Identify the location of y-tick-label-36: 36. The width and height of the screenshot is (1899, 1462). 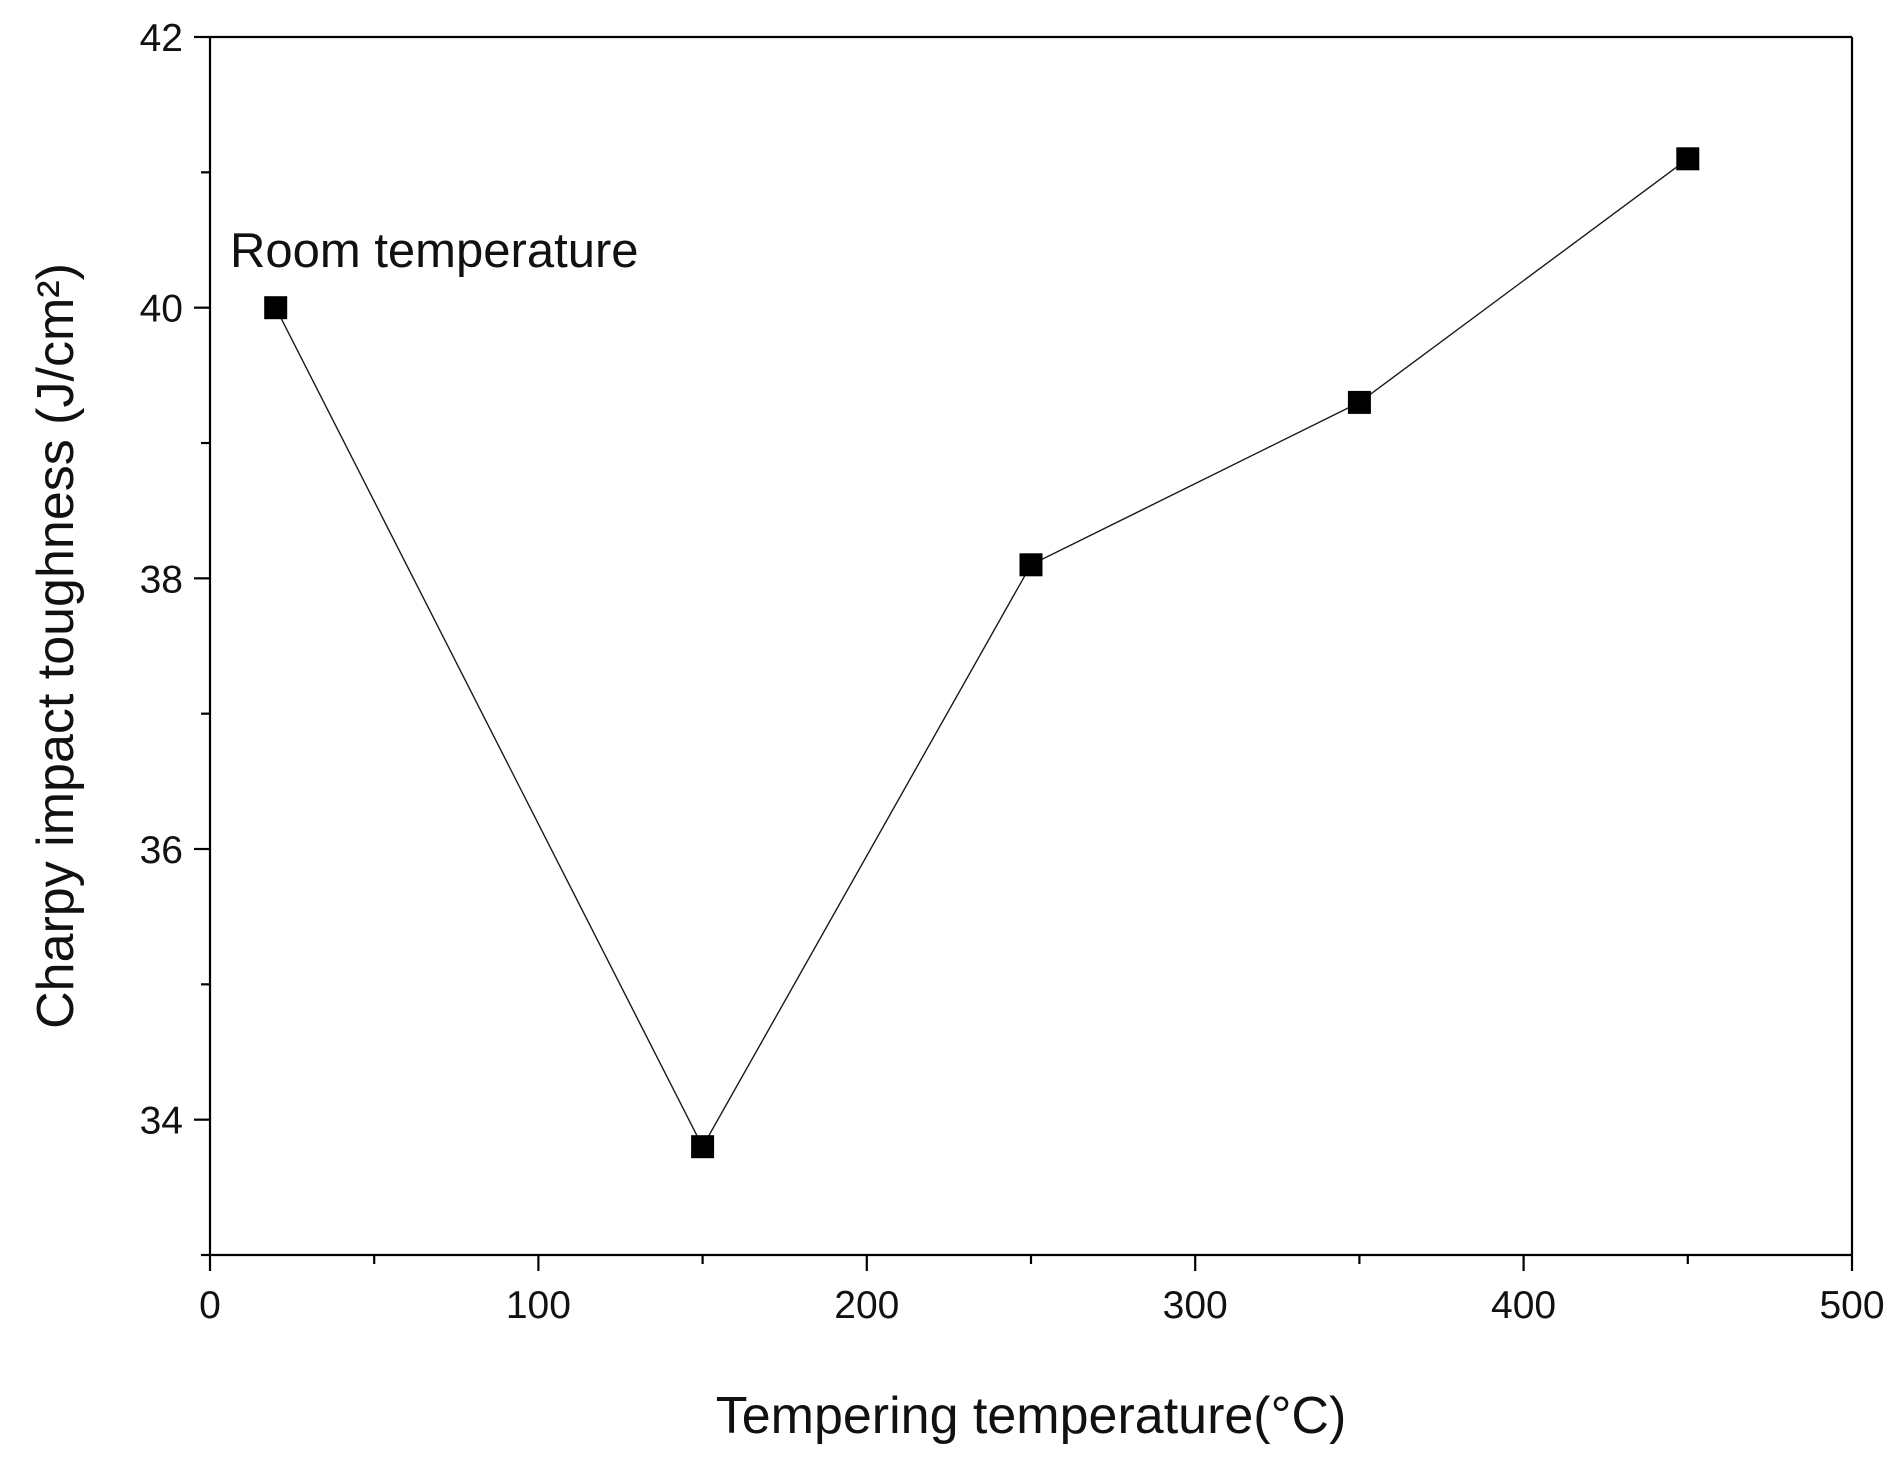
(161, 850).